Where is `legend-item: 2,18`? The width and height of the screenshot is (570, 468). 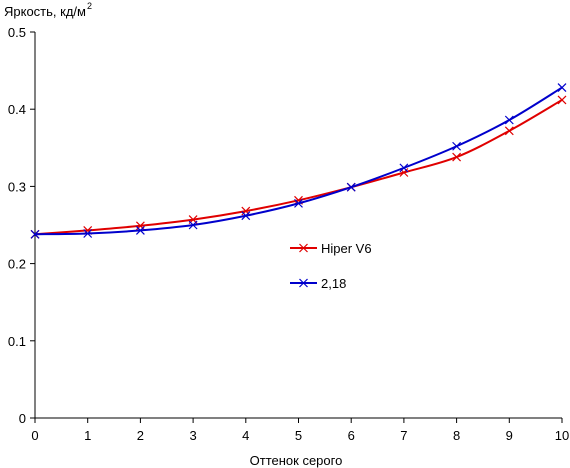
legend-item: 2,18 is located at coordinates (318, 283).